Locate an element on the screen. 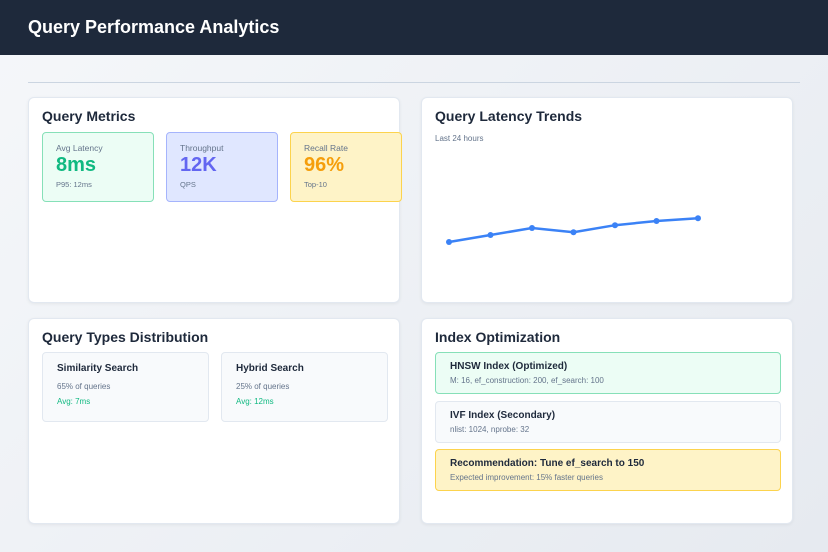 The width and height of the screenshot is (828, 552). query-type-share: 25% of queries is located at coordinates (263, 386).